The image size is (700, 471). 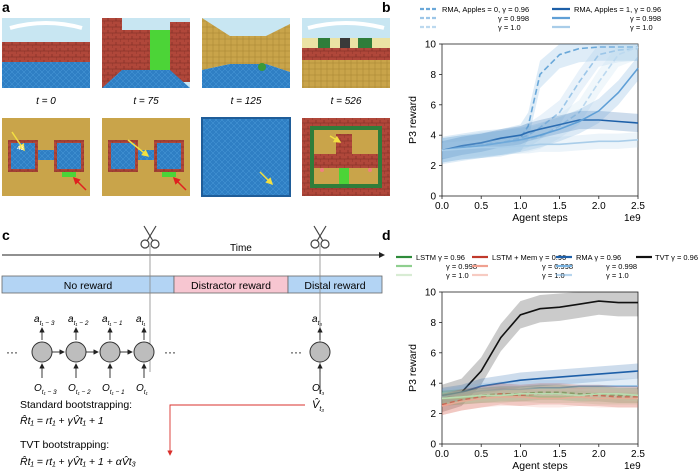 What do you see at coordinates (236, 430) in the screenshot?
I see `value-link-arrow` at bounding box center [236, 430].